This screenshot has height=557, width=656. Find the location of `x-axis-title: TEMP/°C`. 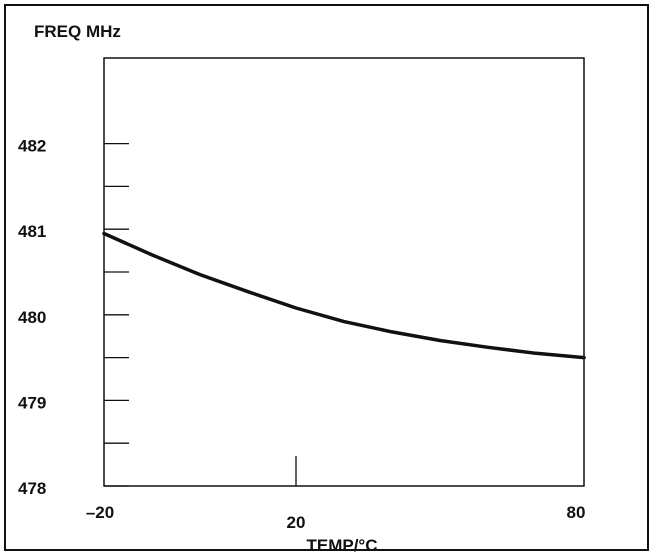

x-axis-title: TEMP/°C is located at coordinates (341, 545).